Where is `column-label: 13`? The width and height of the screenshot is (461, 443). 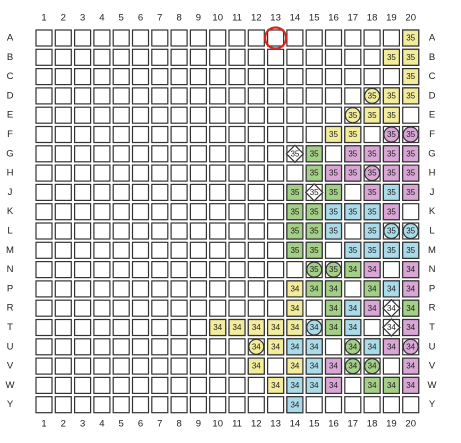
column-label: 13 is located at coordinates (275, 18).